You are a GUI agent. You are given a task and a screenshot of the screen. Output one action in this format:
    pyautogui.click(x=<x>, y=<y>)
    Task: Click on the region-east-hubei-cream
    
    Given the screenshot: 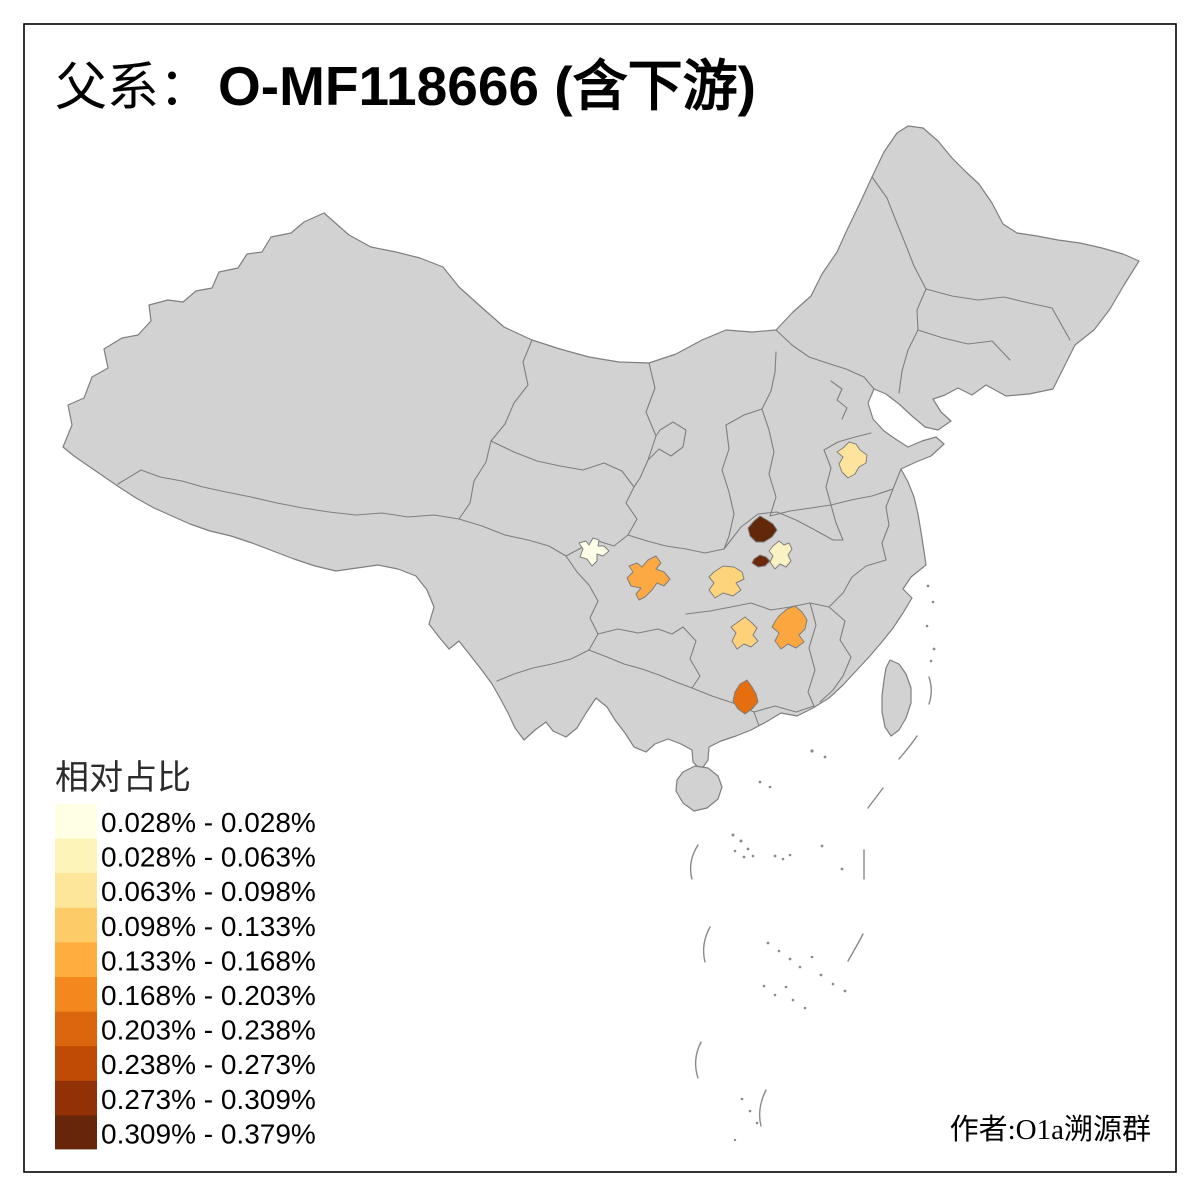 What is the action you would take?
    pyautogui.click(x=780, y=555)
    